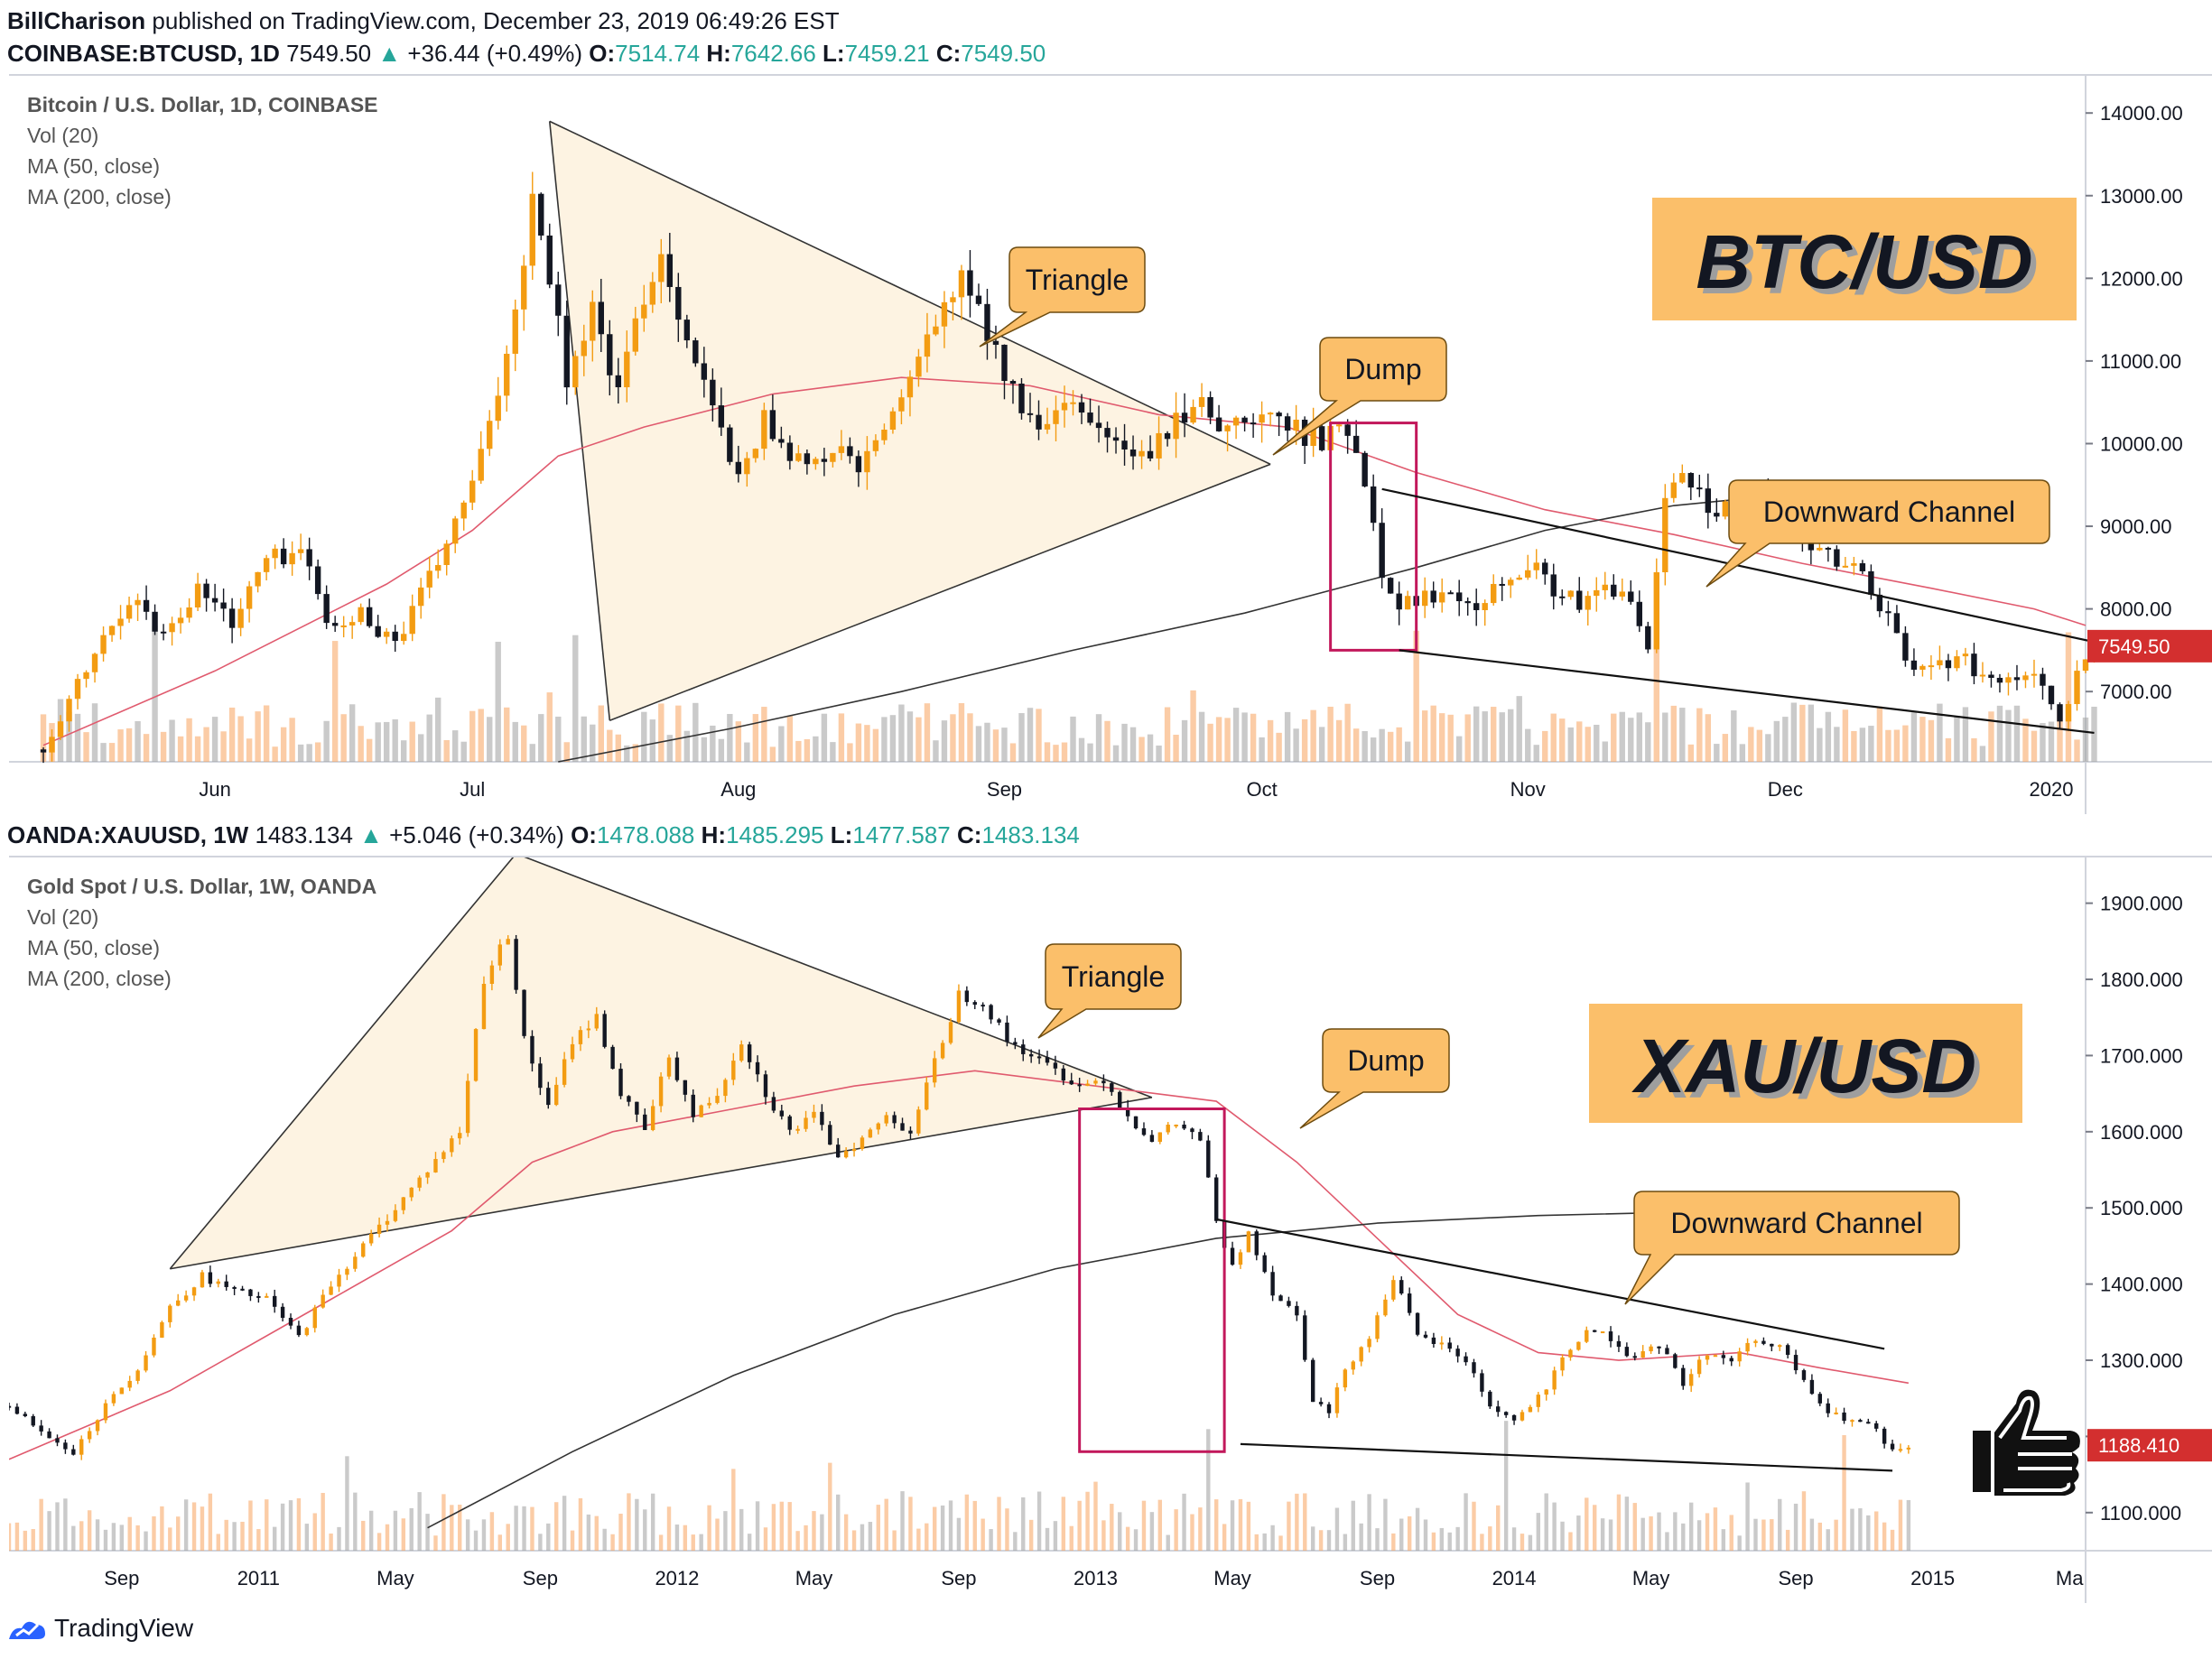  Describe the element at coordinates (1889, 512) in the screenshot. I see `callout-text: Downward Channel` at that location.